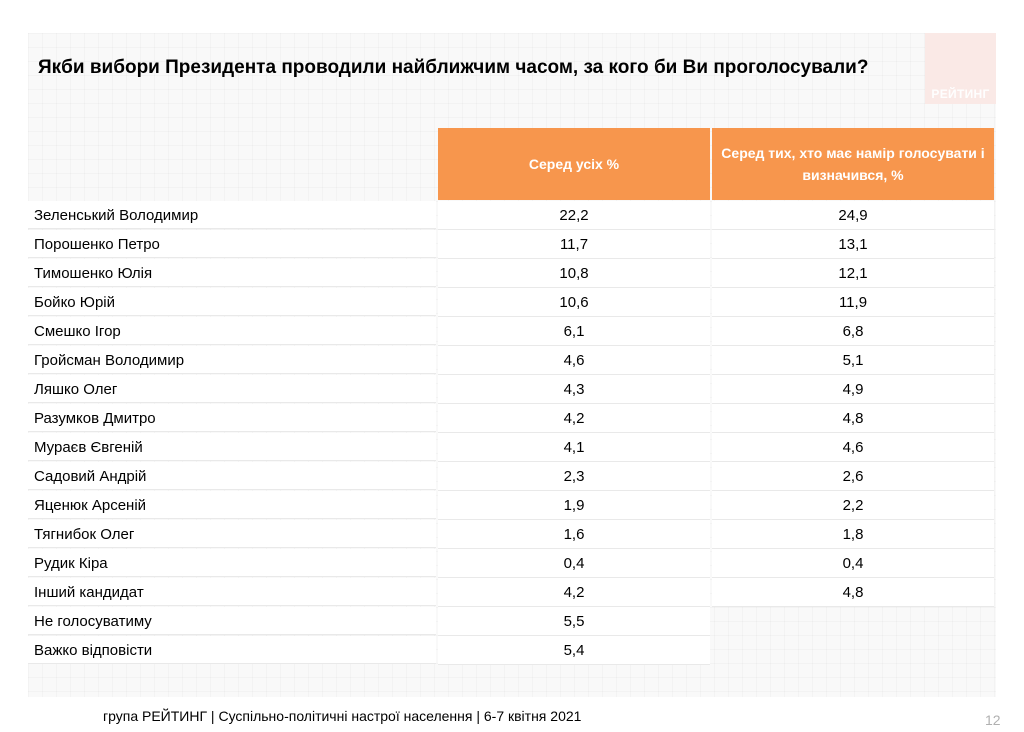  I want to click on value-all: 10,6, so click(574, 302).